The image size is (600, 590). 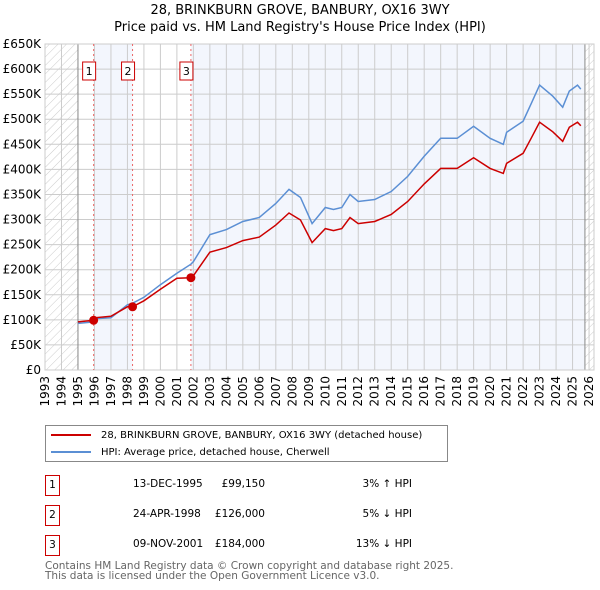 What do you see at coordinates (408, 391) in the screenshot?
I see `x-tick-label: 2015` at bounding box center [408, 391].